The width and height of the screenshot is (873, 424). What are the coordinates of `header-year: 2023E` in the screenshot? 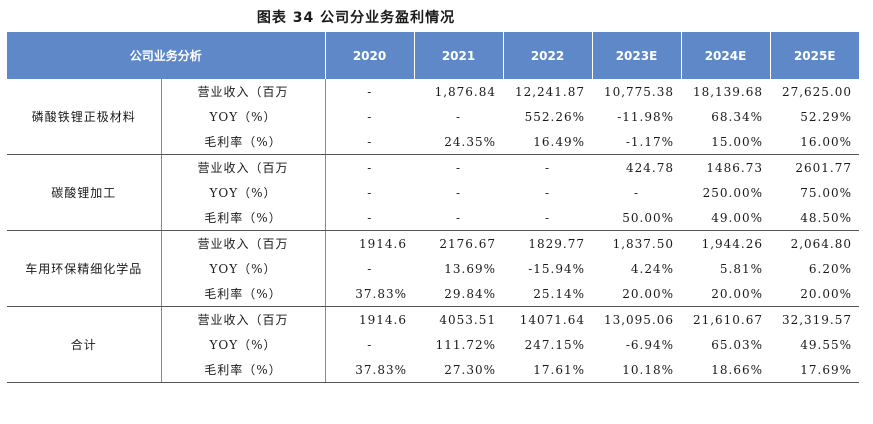 It's located at (637, 55).